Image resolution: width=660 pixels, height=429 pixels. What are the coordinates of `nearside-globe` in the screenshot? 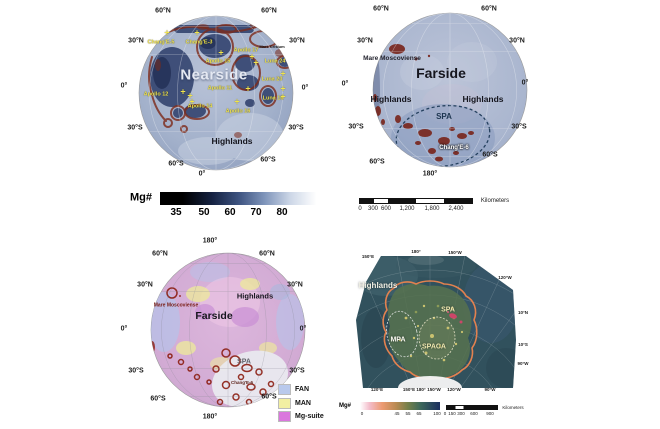 It's located at (216, 93).